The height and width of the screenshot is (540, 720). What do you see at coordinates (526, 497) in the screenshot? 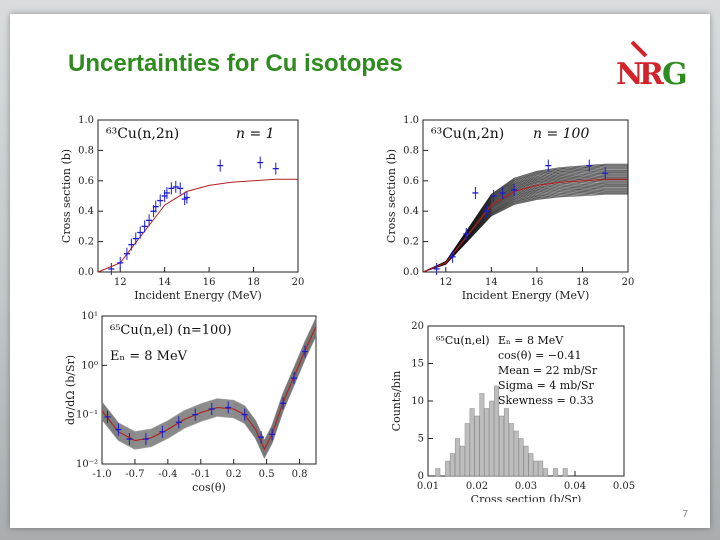
I see `x-axis-label: Cross section (b/Sr)` at bounding box center [526, 497].